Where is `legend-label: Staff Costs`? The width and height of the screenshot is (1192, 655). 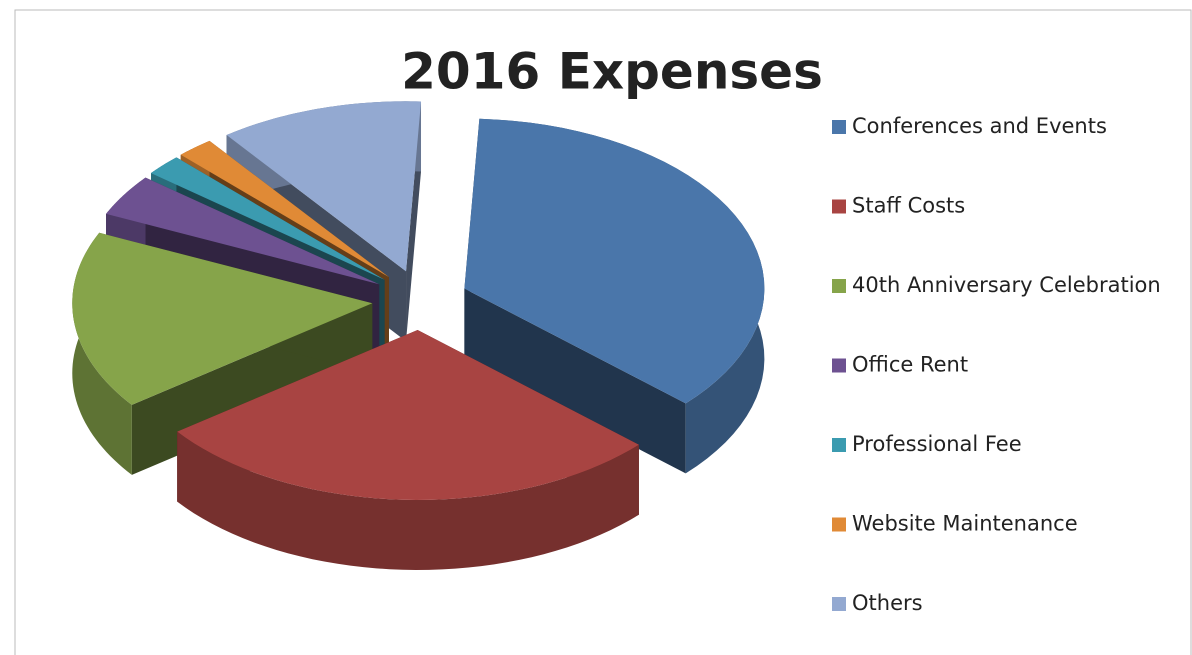 legend-label: Staff Costs is located at coordinates (908, 206).